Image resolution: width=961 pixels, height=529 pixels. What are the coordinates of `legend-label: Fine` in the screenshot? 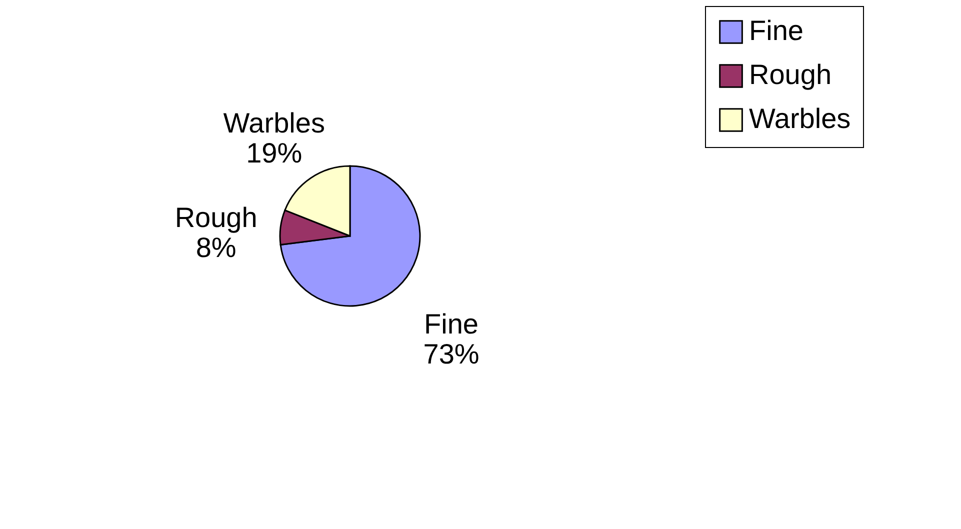 It's located at (776, 30).